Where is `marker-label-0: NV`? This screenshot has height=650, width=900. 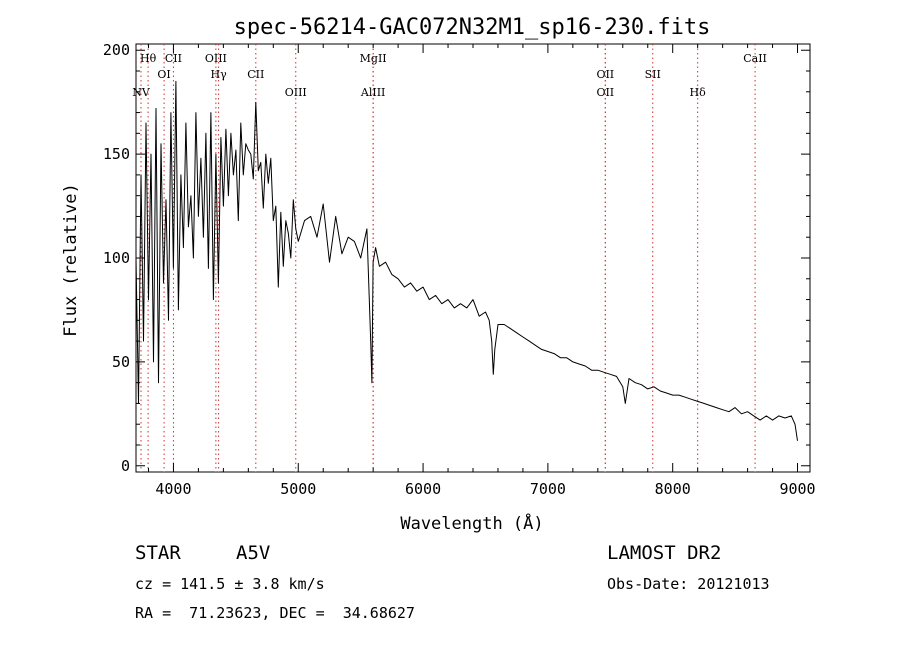
marker-label-0: NV is located at coordinates (141, 92).